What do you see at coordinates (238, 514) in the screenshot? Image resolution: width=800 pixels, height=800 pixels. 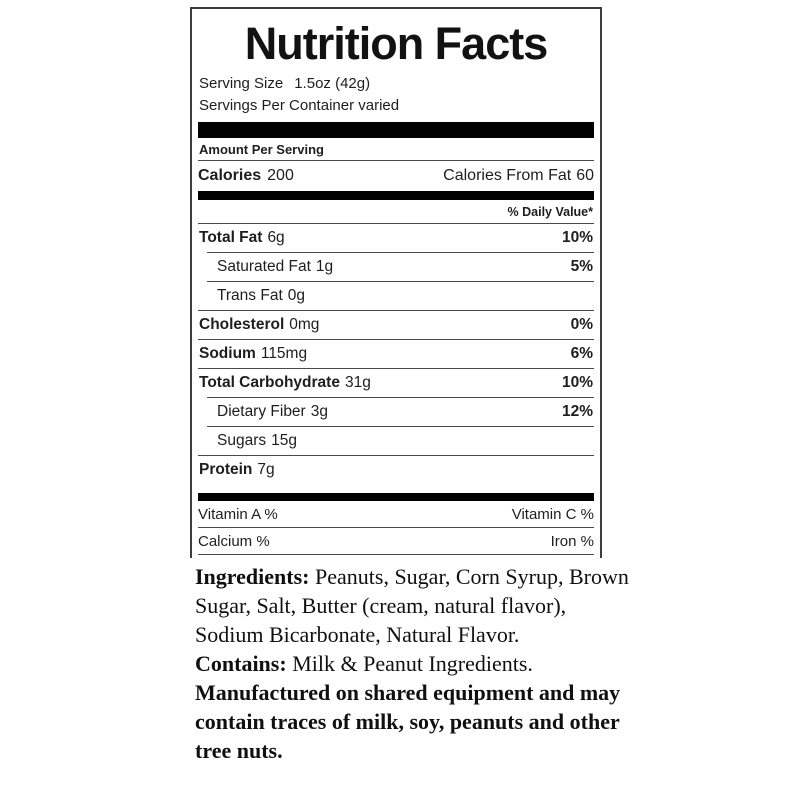 I see `vitamin-a: Vitamin A %` at bounding box center [238, 514].